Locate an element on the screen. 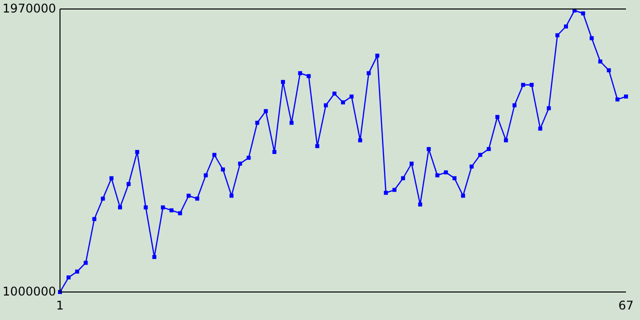  y-tick-label: 1000000 is located at coordinates (29, 291).